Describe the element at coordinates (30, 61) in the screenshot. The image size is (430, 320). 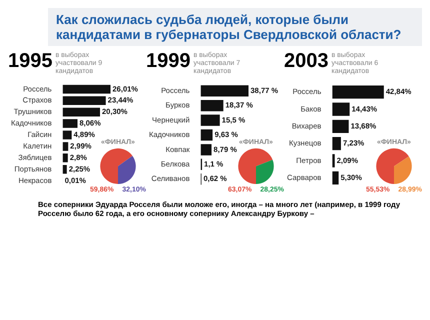
I see `chart-title: 1995` at that location.